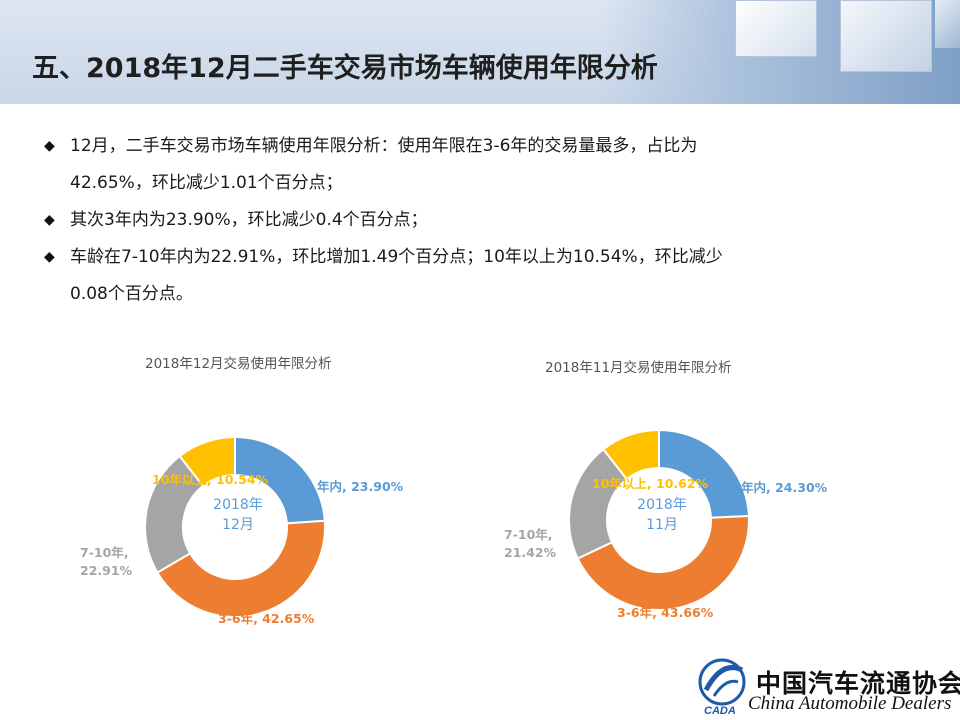  I want to click on bullet-item: ◆ 其次3年内为23.90%，环比减少0.4个百分点；, so click(484, 220).